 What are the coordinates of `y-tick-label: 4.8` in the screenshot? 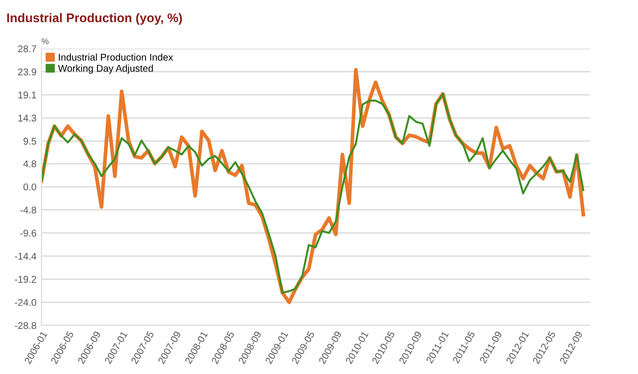 It's located at (29, 164).